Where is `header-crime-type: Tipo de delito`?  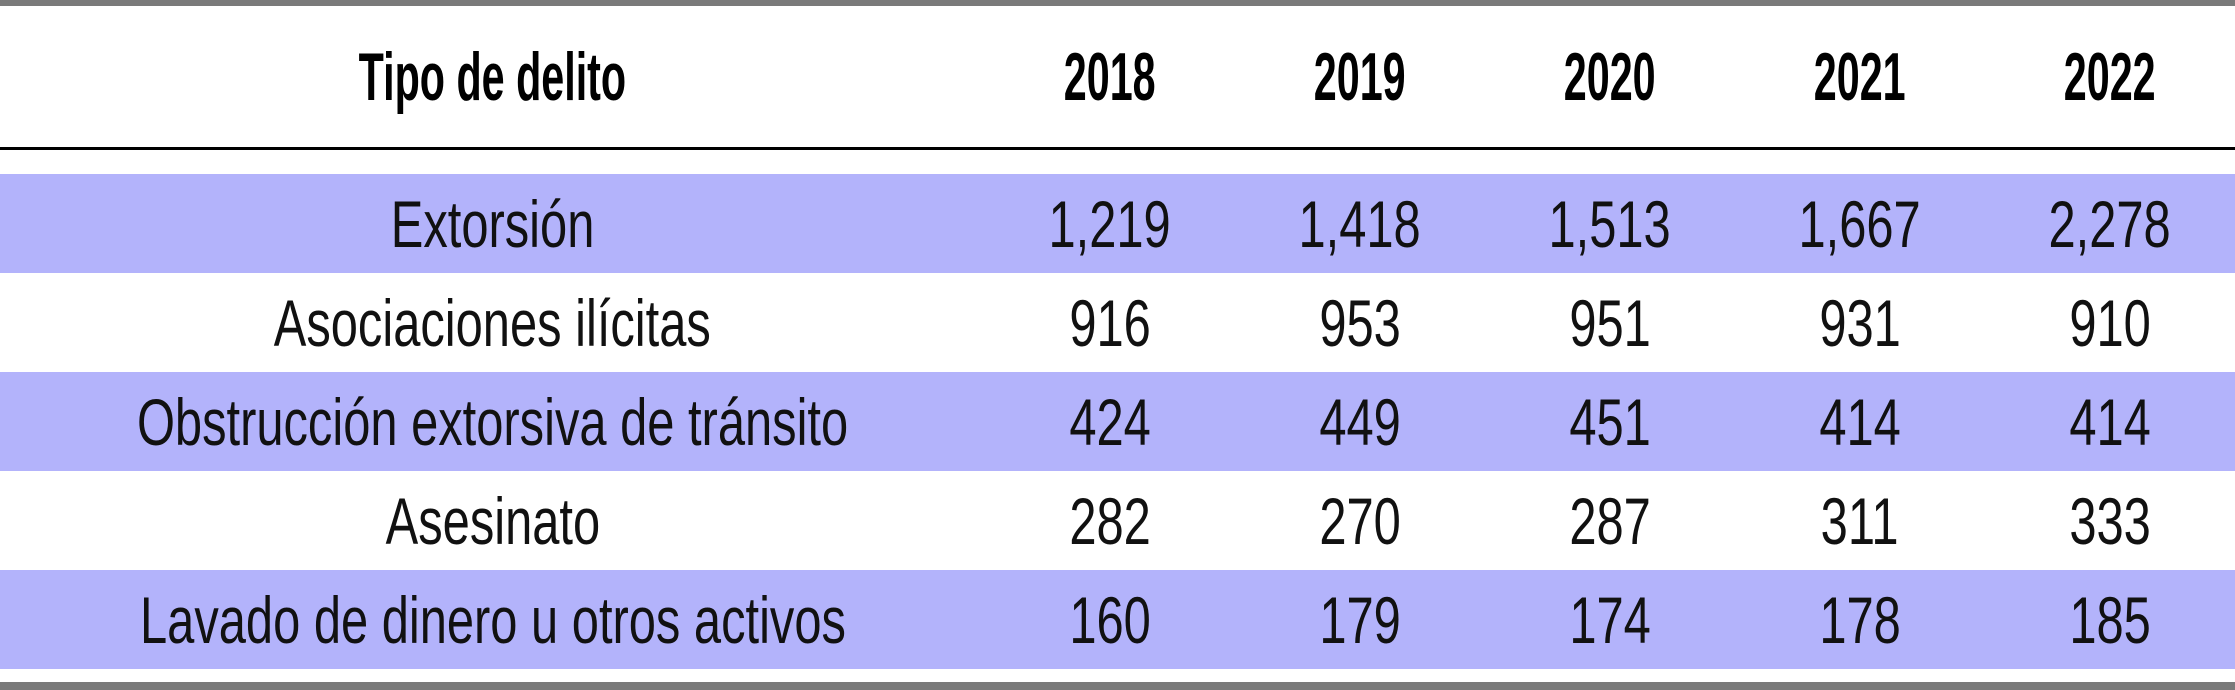 header-crime-type: Tipo de delito is located at coordinates (492, 76).